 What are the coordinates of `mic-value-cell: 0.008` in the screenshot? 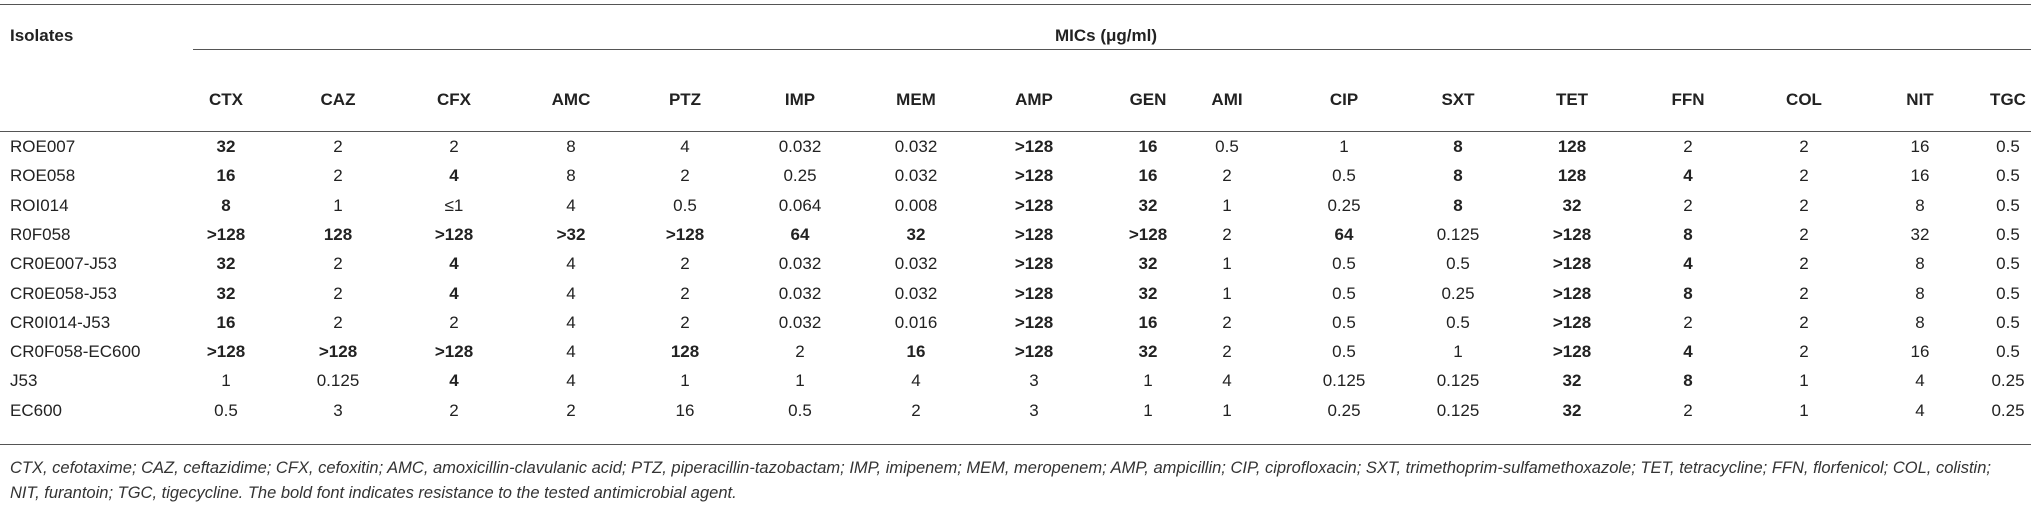 It's located at (916, 205).